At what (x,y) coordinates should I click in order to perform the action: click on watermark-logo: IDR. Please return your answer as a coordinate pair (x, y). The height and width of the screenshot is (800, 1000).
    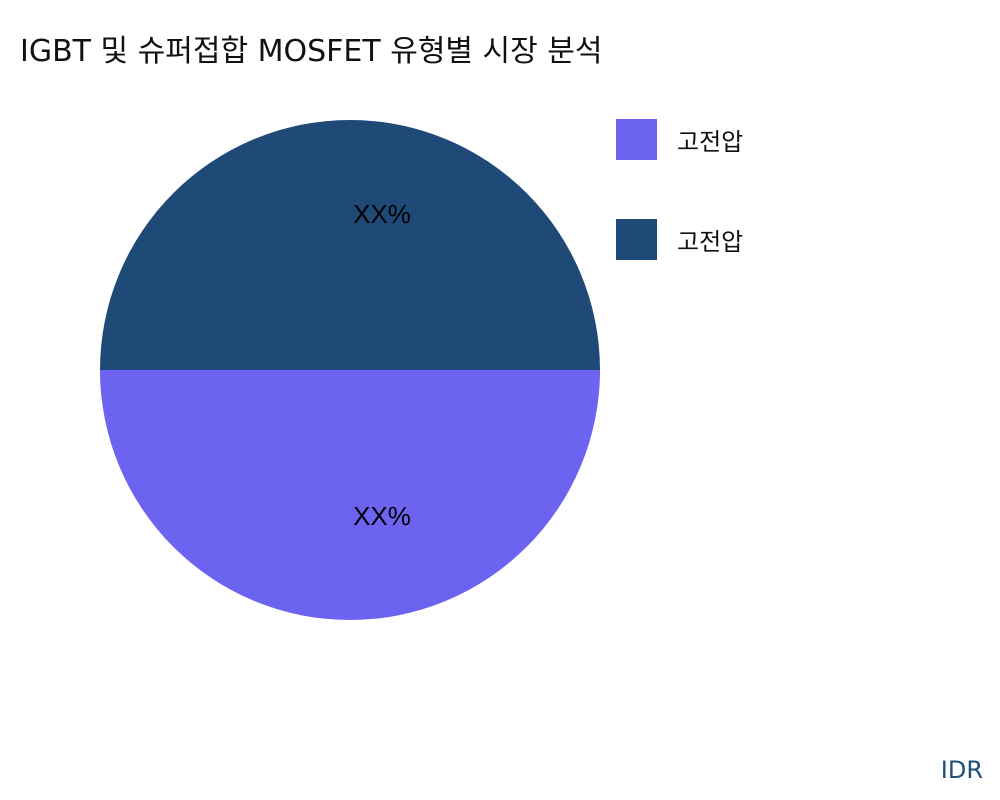
    Looking at the image, I should click on (961, 770).